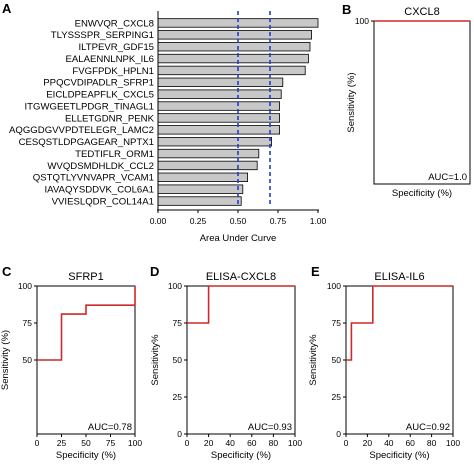  Describe the element at coordinates (86, 142) in the screenshot. I see `category-label: CESQSTLDPGAGEAR_NPTX1` at that location.